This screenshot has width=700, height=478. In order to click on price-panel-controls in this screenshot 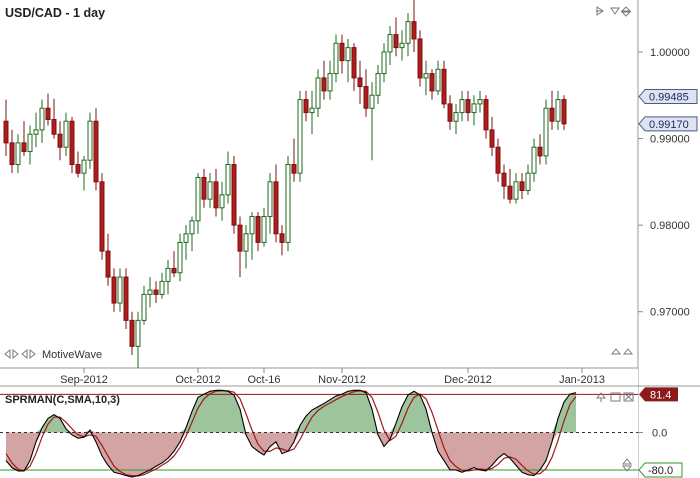, I will do `click(614, 11)`.